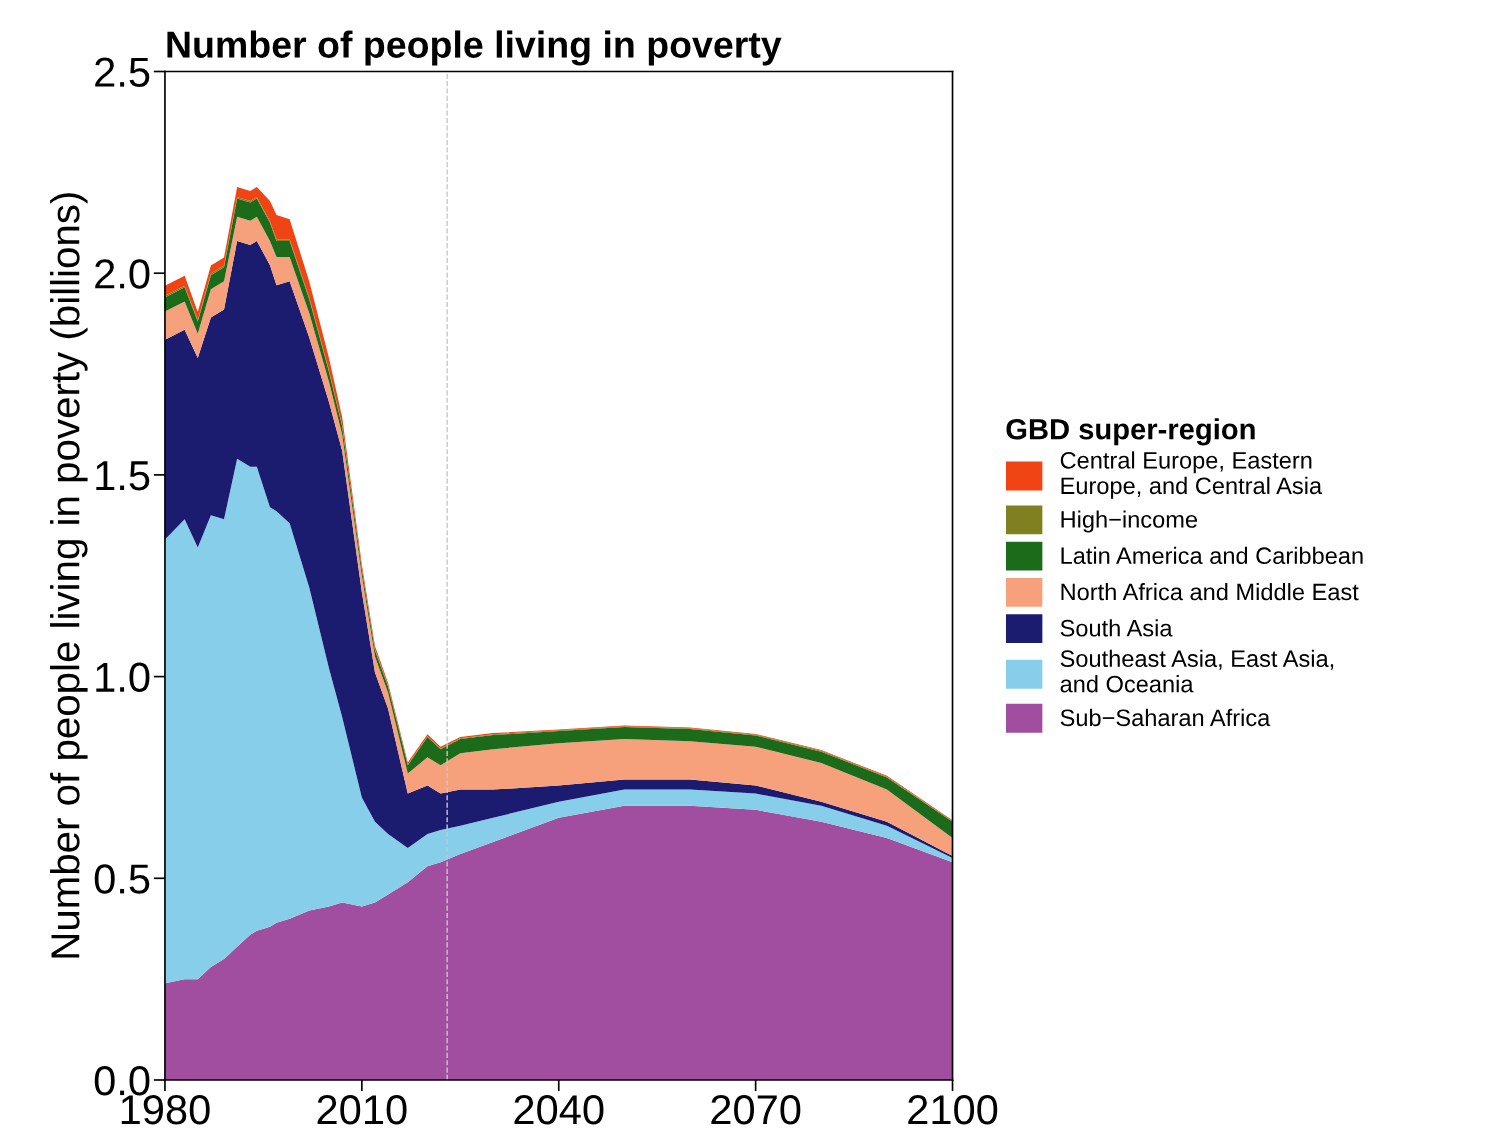 The width and height of the screenshot is (1486, 1146). Describe the element at coordinates (559, 1109) in the screenshot. I see `x-tick-label: 2040` at that location.